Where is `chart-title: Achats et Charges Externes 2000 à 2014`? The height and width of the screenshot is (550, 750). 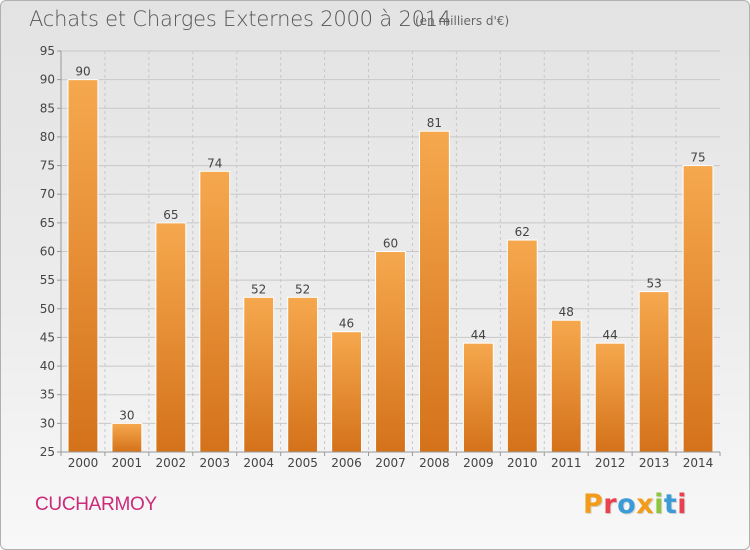
chart-title: Achats et Charges Externes 2000 à 2014 is located at coordinates (240, 19).